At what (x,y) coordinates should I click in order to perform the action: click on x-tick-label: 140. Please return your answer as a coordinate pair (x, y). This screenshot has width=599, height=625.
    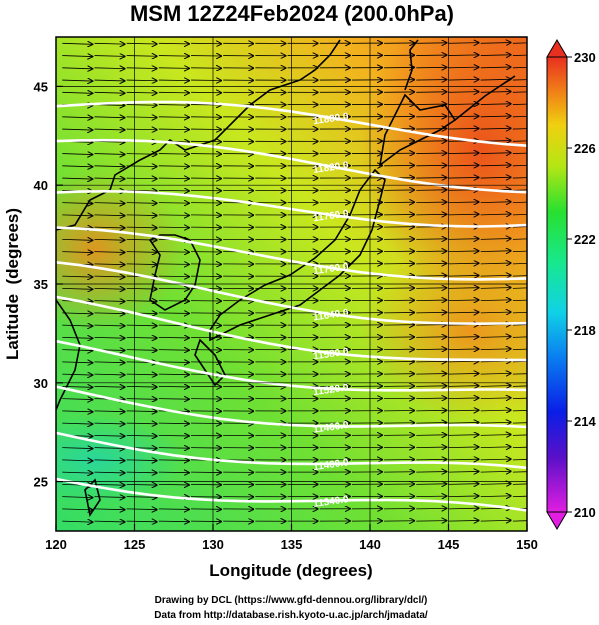
    Looking at the image, I should click on (370, 544).